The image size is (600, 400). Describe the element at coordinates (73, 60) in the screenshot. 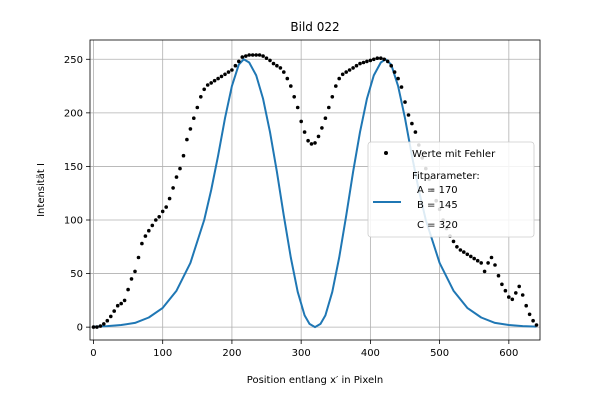

I see `y-tick-label: 250` at that location.